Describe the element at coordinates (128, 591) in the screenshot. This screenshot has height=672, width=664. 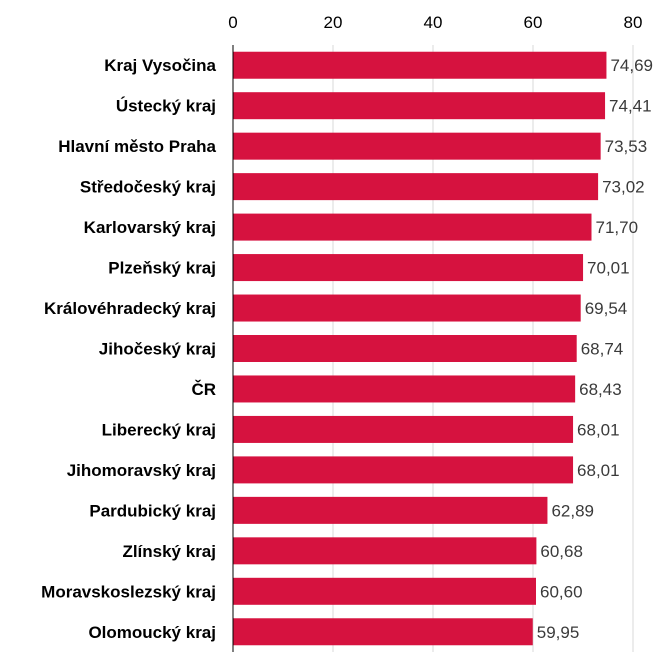
I see `category-label: Moravskoslezský kraj` at that location.